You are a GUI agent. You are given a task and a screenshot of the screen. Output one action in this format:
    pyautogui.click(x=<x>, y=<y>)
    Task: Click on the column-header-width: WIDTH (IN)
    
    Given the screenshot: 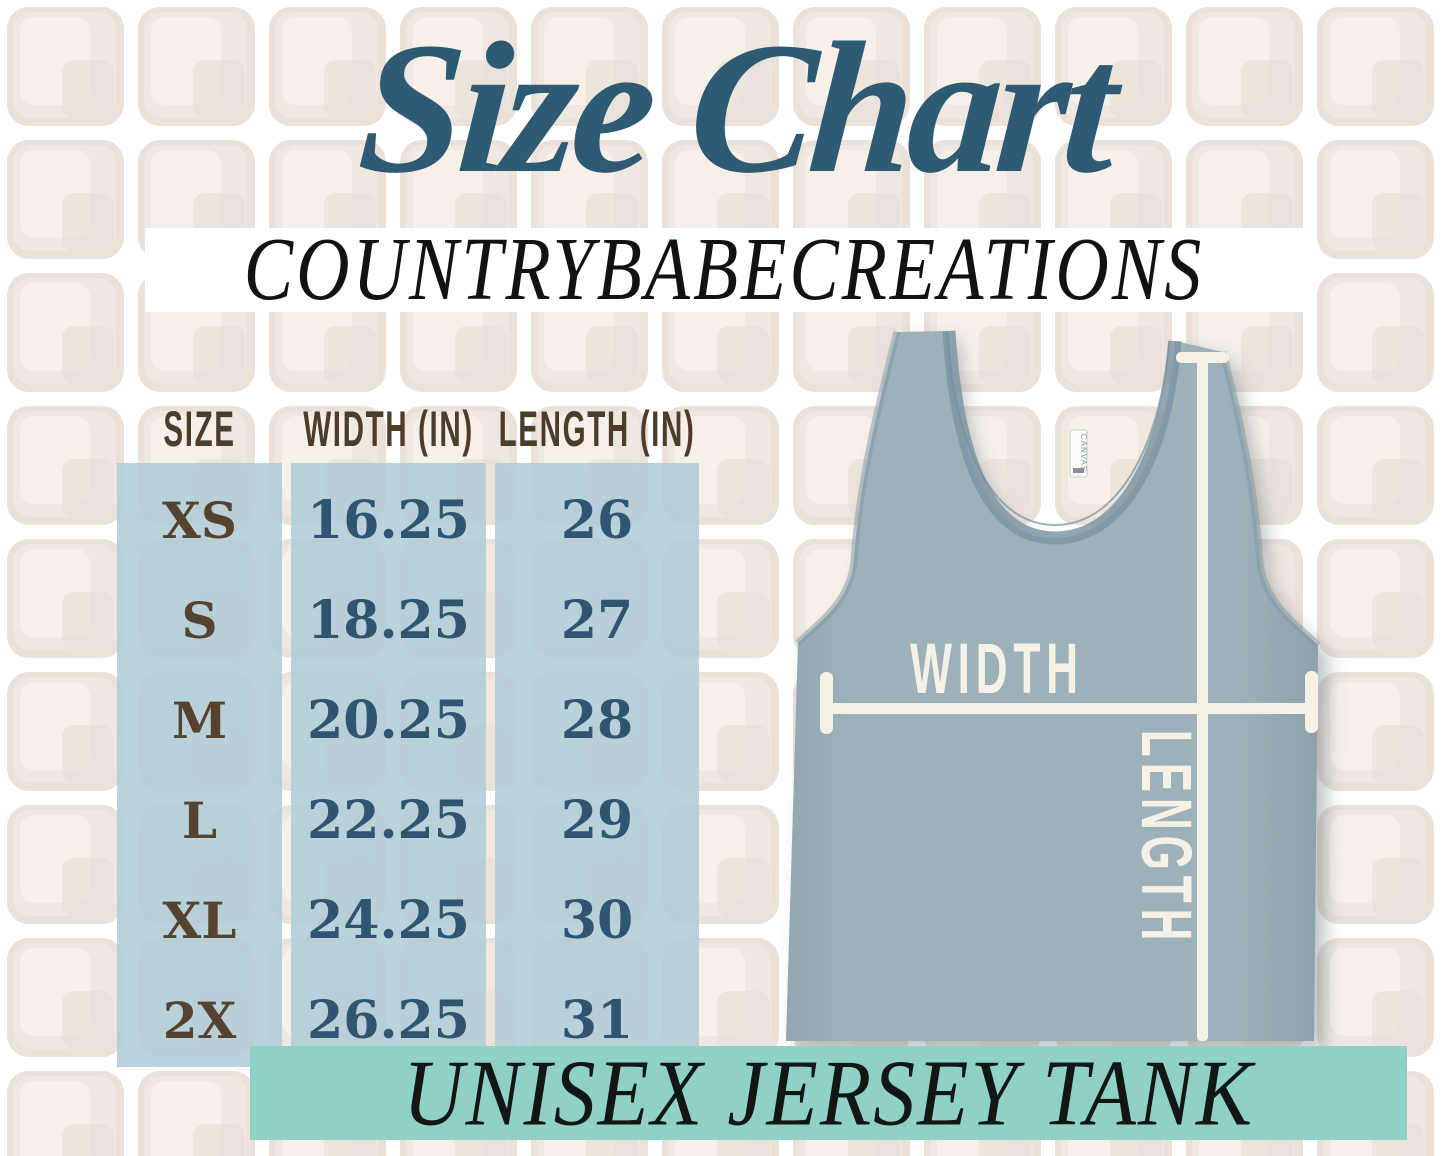 What is the action you would take?
    pyautogui.click(x=388, y=429)
    